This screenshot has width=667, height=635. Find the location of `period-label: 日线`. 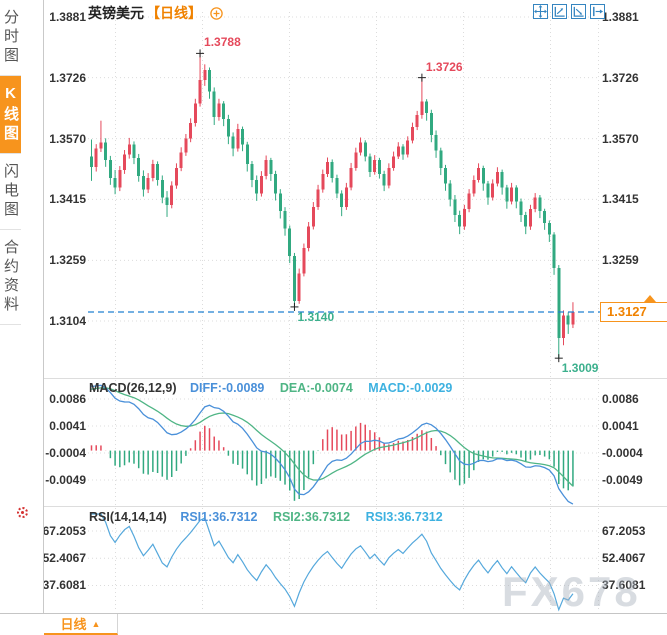

period-label: 日线 is located at coordinates (73, 624).